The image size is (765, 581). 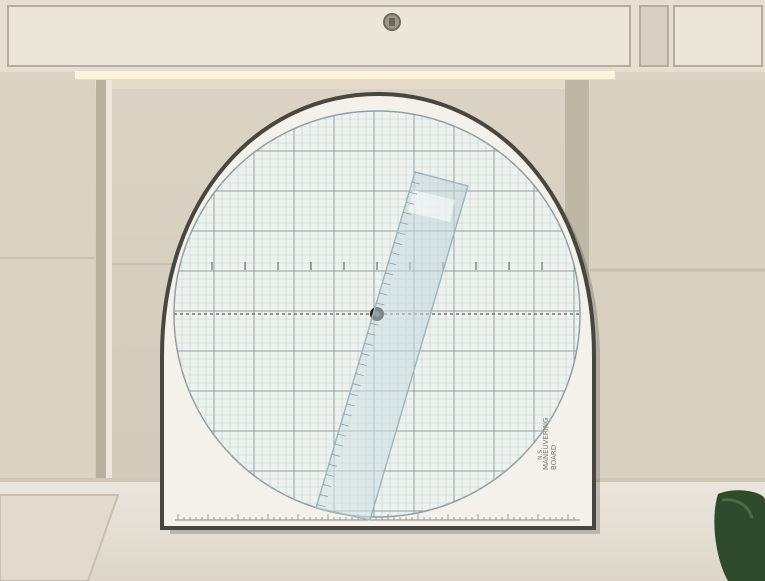 I want to click on desk-drawer, so click(x=60, y=537).